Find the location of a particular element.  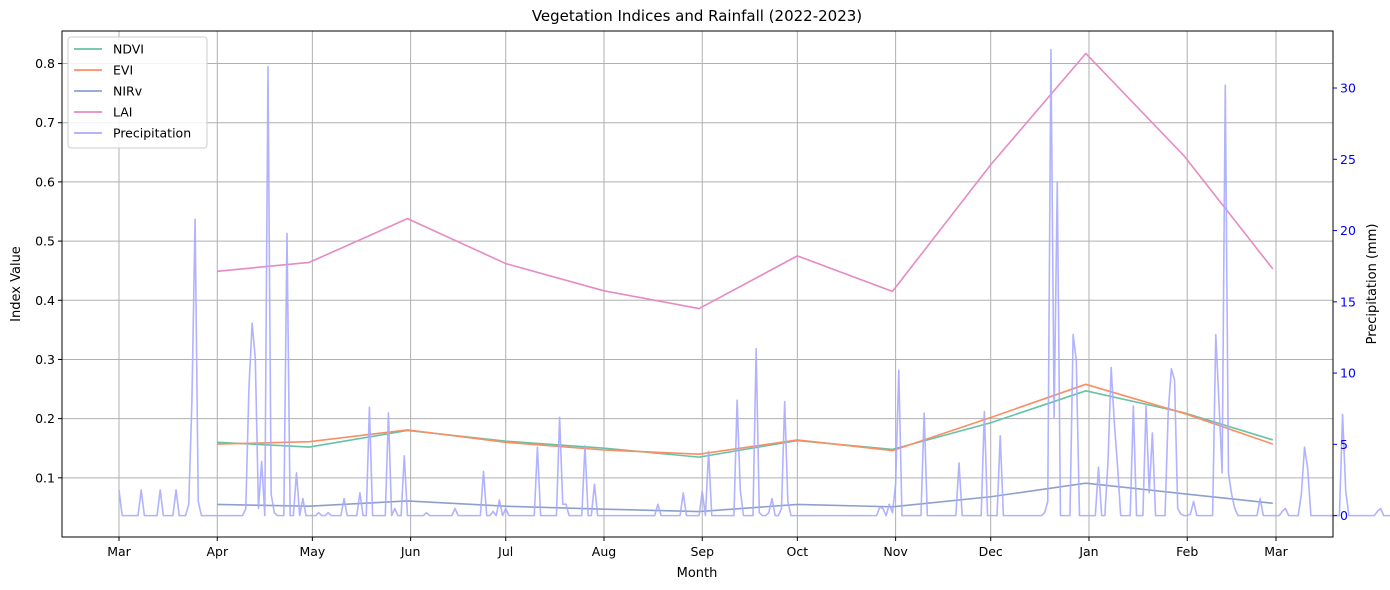

x-tick-label: Nov is located at coordinates (895, 551).